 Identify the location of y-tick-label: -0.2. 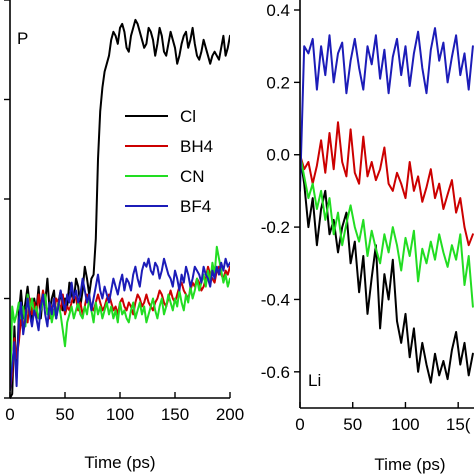
(275, 227).